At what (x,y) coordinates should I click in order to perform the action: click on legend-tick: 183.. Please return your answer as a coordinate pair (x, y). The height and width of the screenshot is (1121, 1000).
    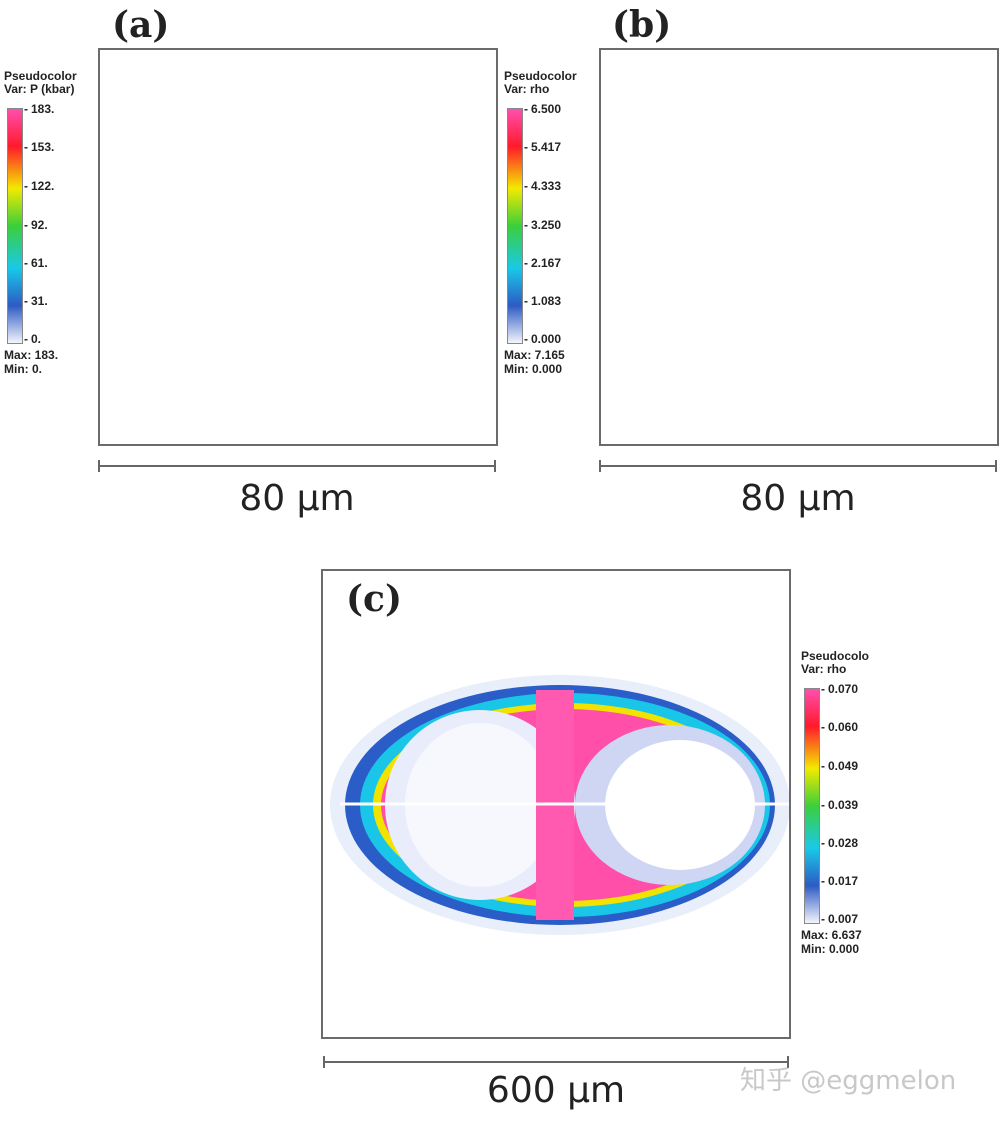
    Looking at the image, I should click on (39, 109).